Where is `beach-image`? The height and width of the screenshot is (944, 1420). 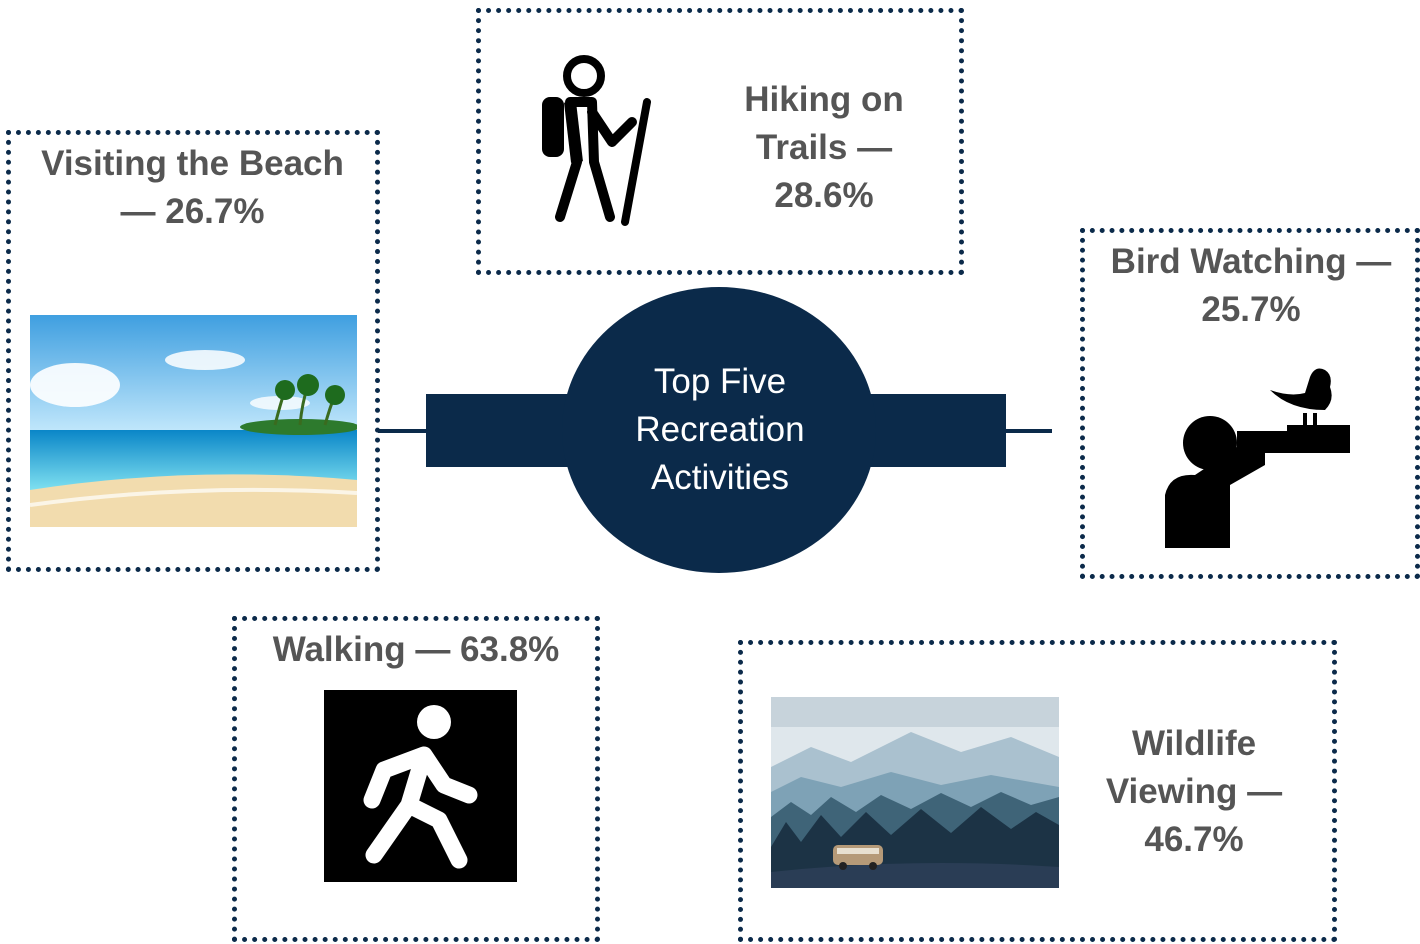 beach-image is located at coordinates (193, 421).